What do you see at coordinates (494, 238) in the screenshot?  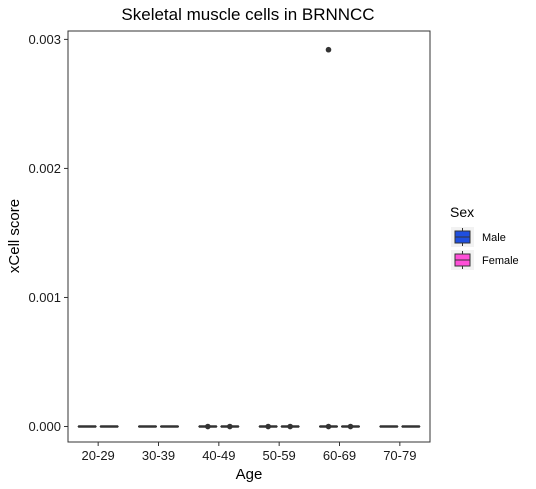 I see `legend-label: Male` at bounding box center [494, 238].